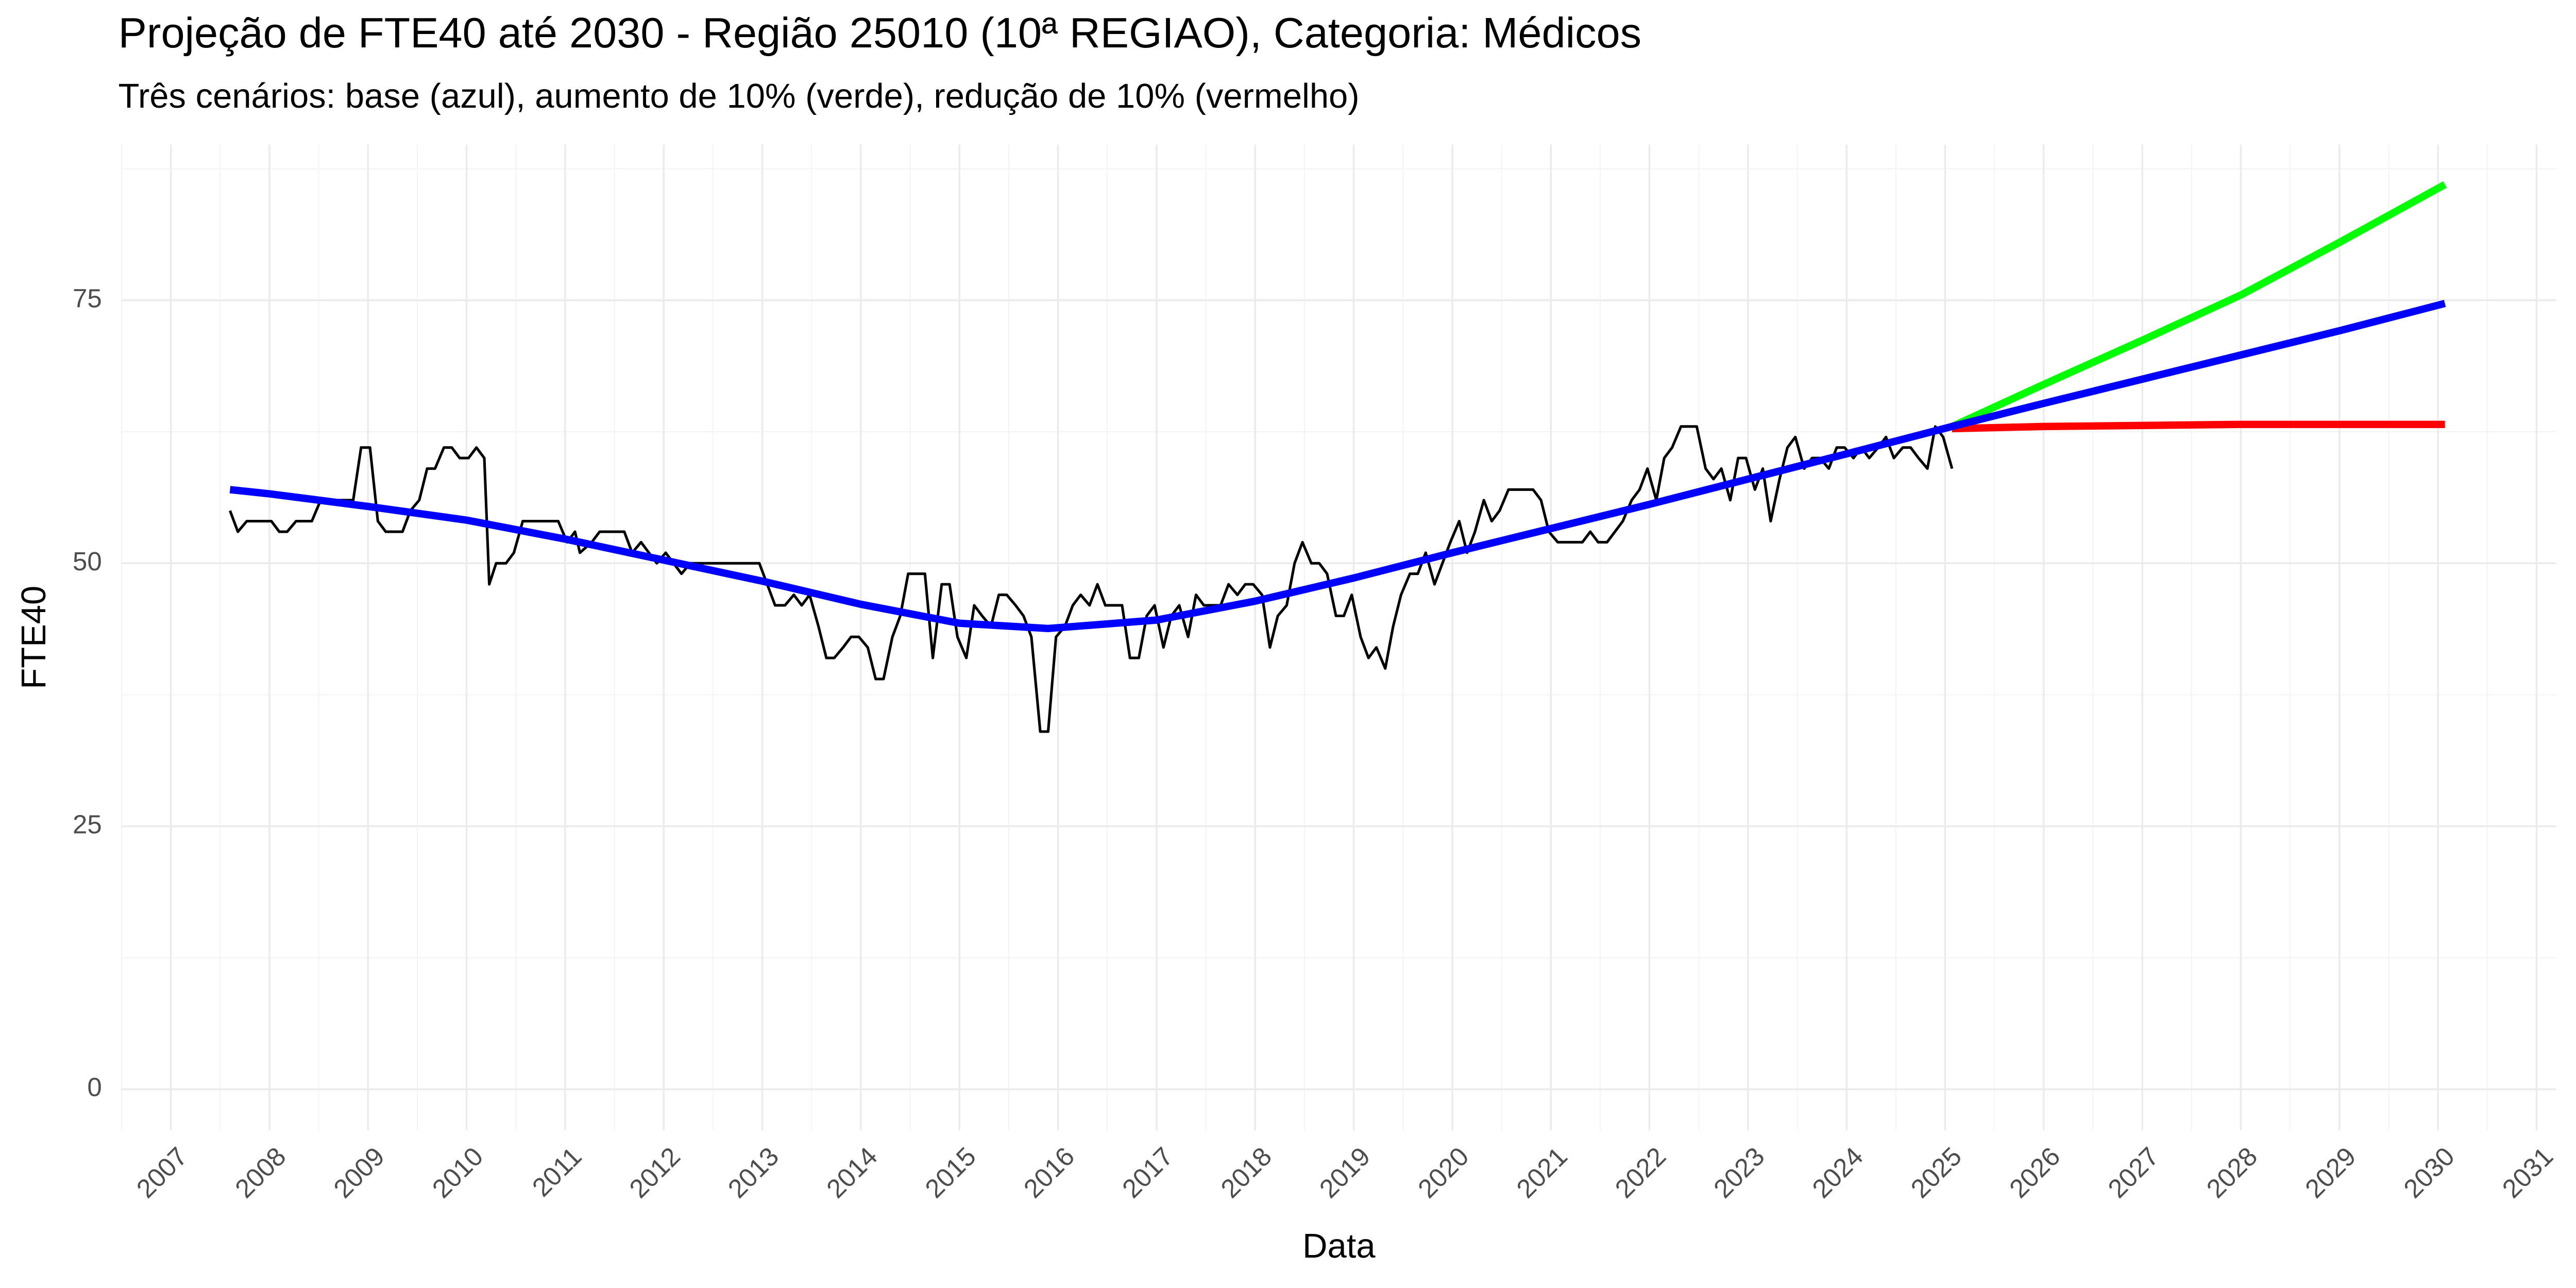  I want to click on x-tick-label: 2016, so click(1049, 1173).